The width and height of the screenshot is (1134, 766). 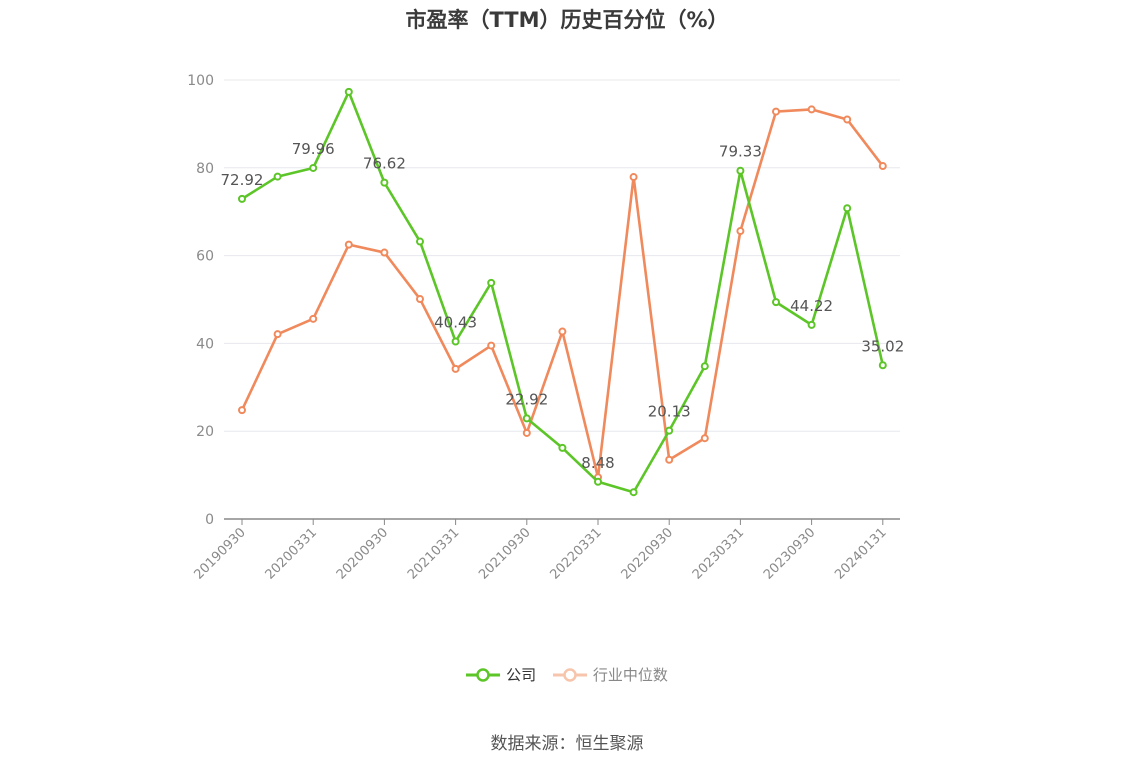 What do you see at coordinates (219, 553) in the screenshot?
I see `x-tick-label: 20190930` at bounding box center [219, 553].